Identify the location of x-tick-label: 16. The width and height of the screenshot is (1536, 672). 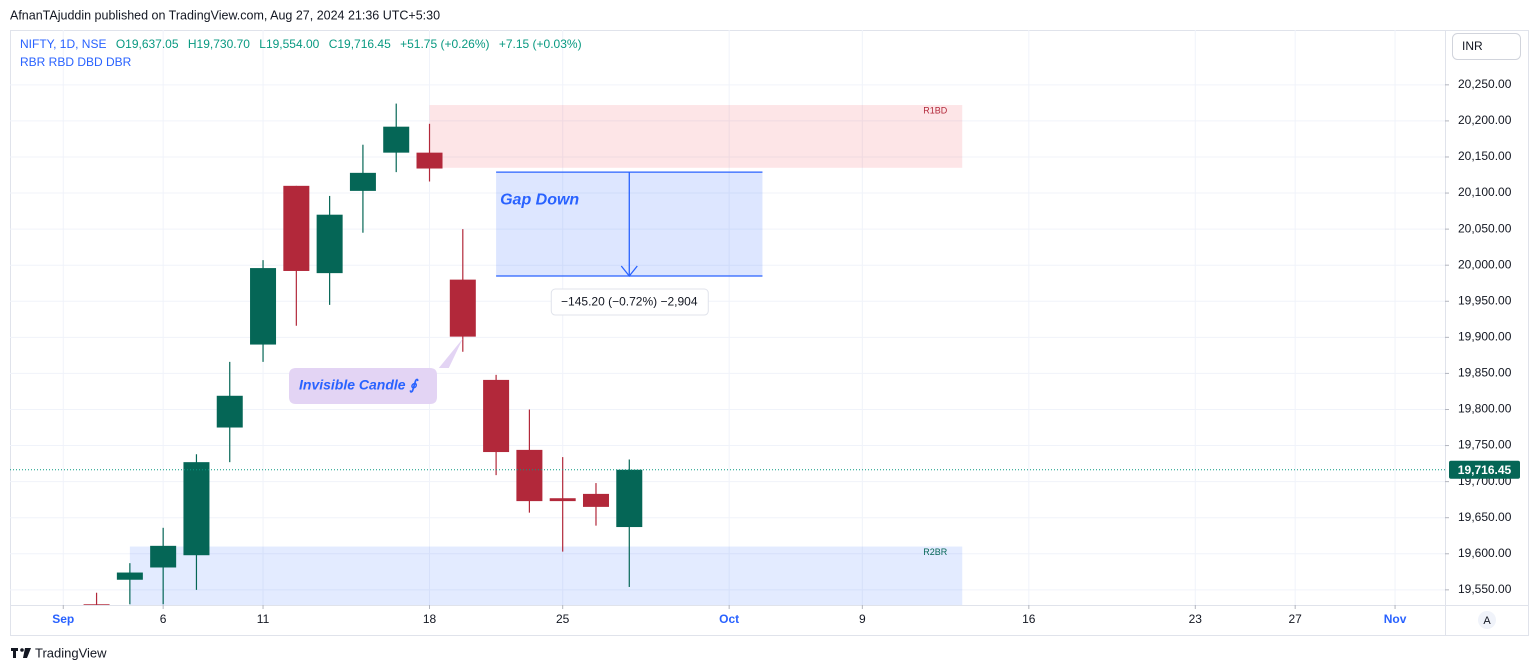
(1029, 619).